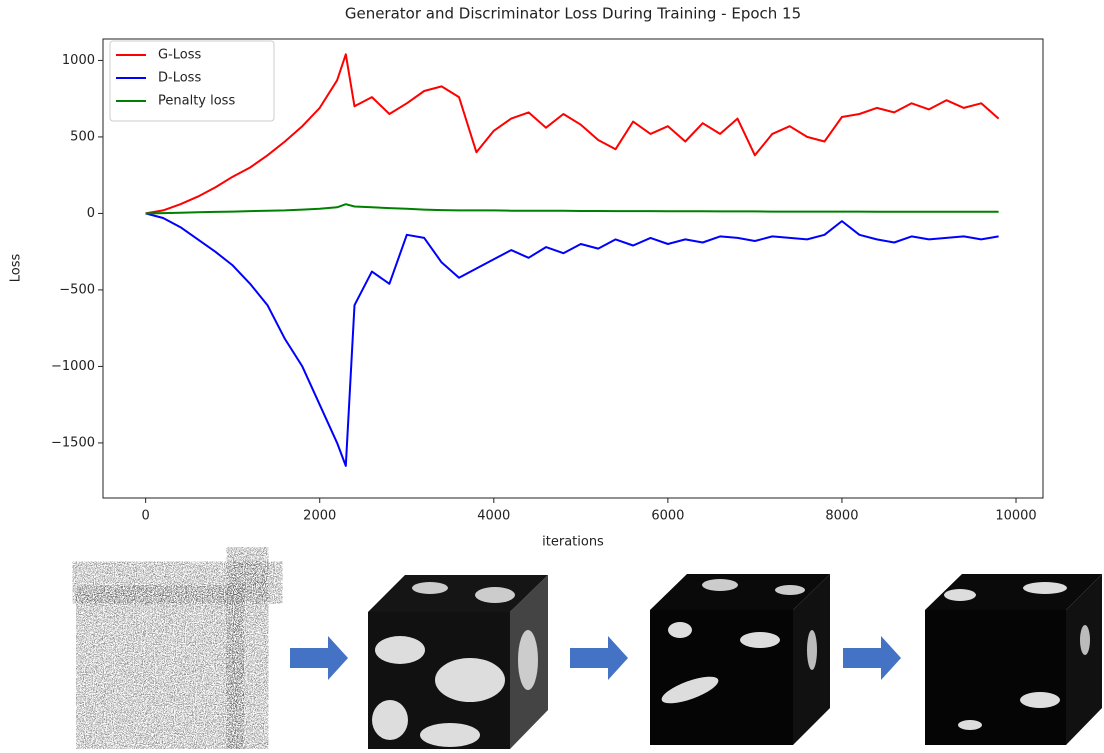 The image size is (1104, 753). What do you see at coordinates (179, 78) in the screenshot?
I see `legend-label: D-Loss` at bounding box center [179, 78].